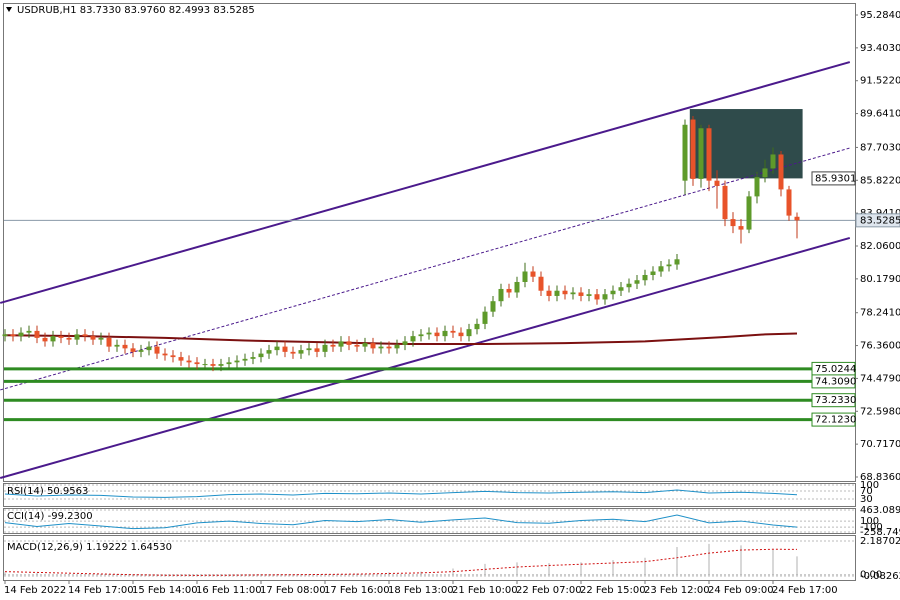 The height and width of the screenshot is (600, 900). I want to click on x-tick-label: 23 Feb 12:00, so click(677, 590).